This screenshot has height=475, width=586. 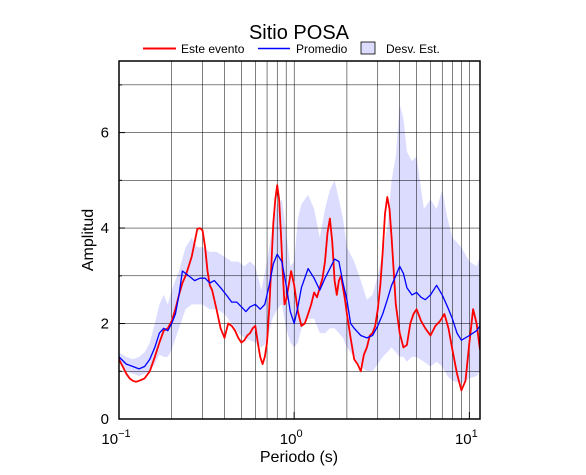 I want to click on legend-label-desv: Desv. Est., so click(x=413, y=49).